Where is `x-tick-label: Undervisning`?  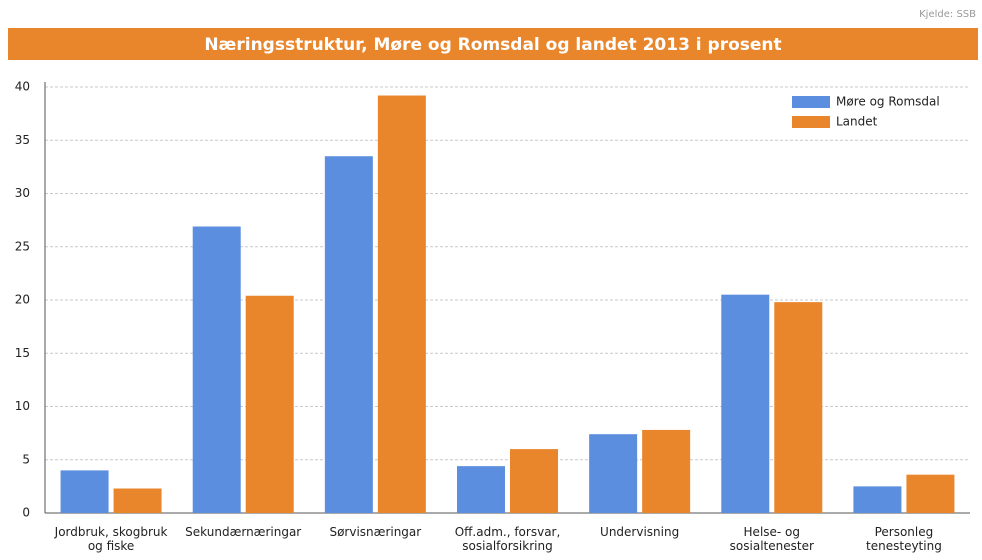 x-tick-label: Undervisning is located at coordinates (640, 532).